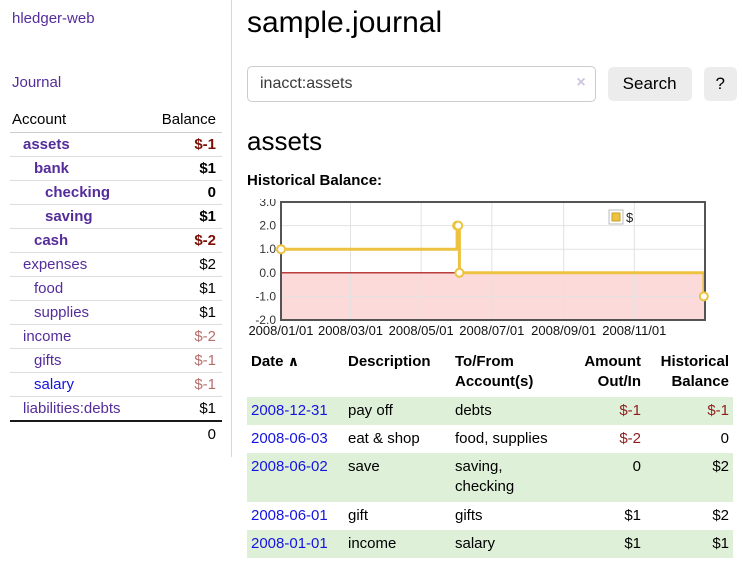 This screenshot has width=742, height=582. I want to click on date-cell: 2008-06-03, so click(295, 439).